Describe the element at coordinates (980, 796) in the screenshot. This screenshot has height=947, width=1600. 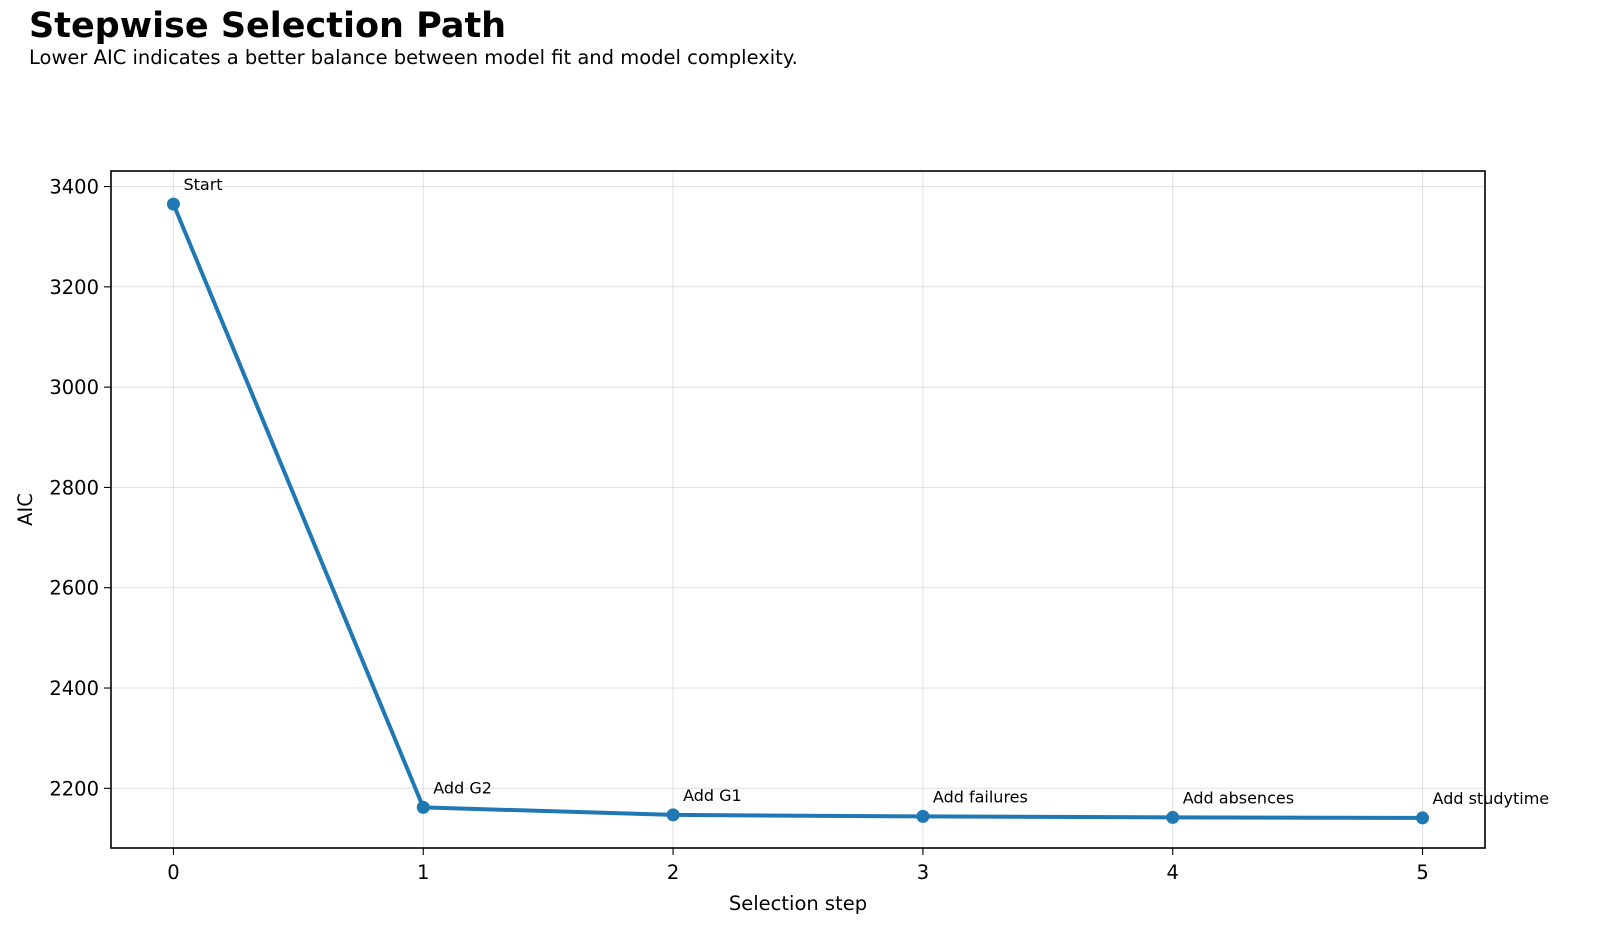
I see `point-annotation: Add failures` at that location.